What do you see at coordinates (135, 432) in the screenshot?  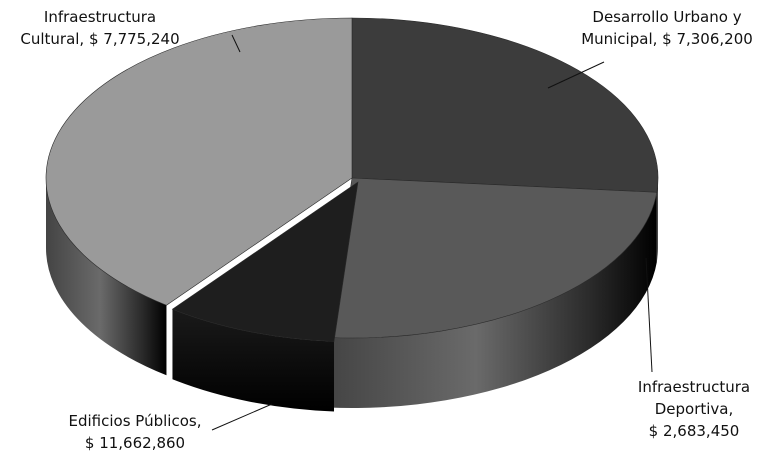 I see `slice-label-edificios-publicos: Edificios Públicos, $ 11,662,860` at bounding box center [135, 432].